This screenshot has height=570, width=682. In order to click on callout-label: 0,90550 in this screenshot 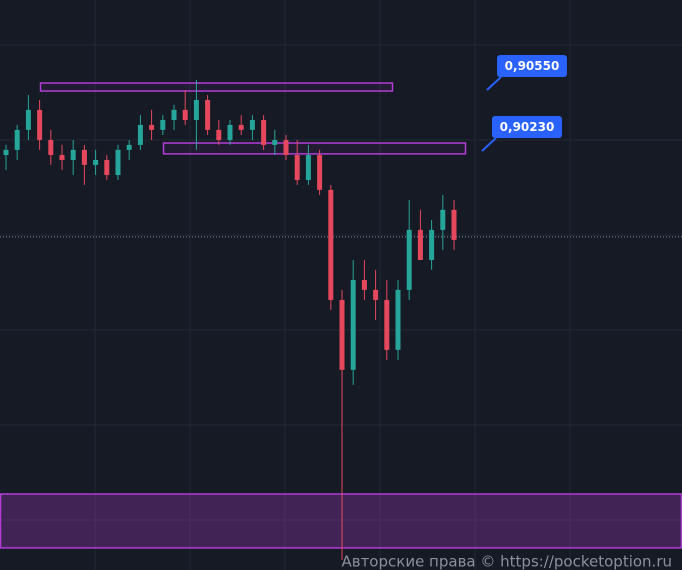, I will do `click(532, 66)`.